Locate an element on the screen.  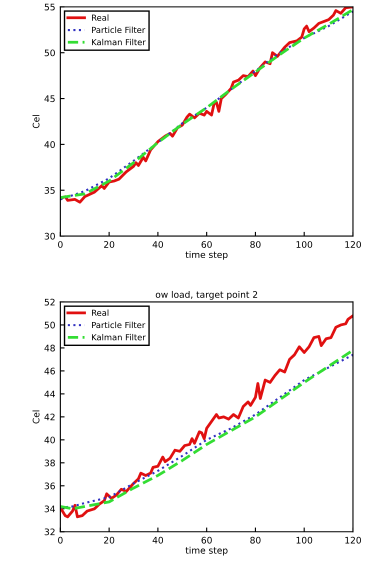
y-tick-label: 55 is located at coordinates (49, 7).